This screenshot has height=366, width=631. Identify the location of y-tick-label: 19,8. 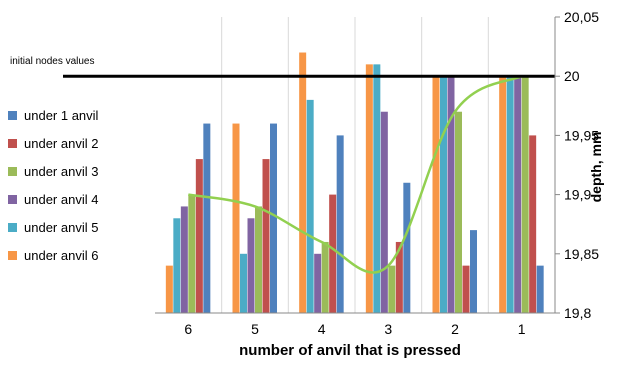
(577, 313).